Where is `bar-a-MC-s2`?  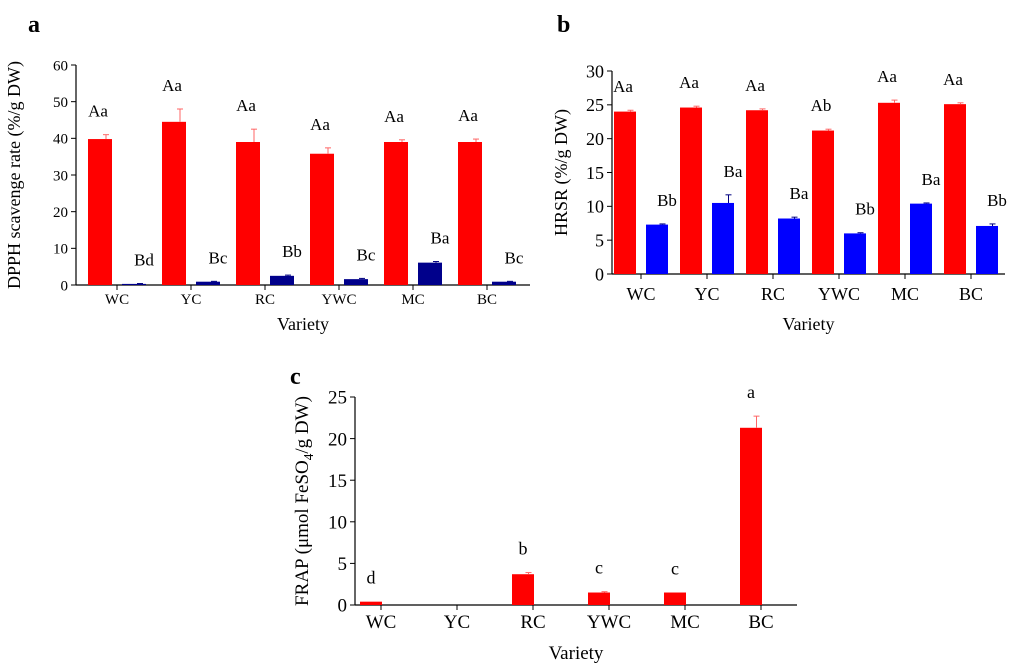
bar-a-MC-s2 is located at coordinates (430, 273).